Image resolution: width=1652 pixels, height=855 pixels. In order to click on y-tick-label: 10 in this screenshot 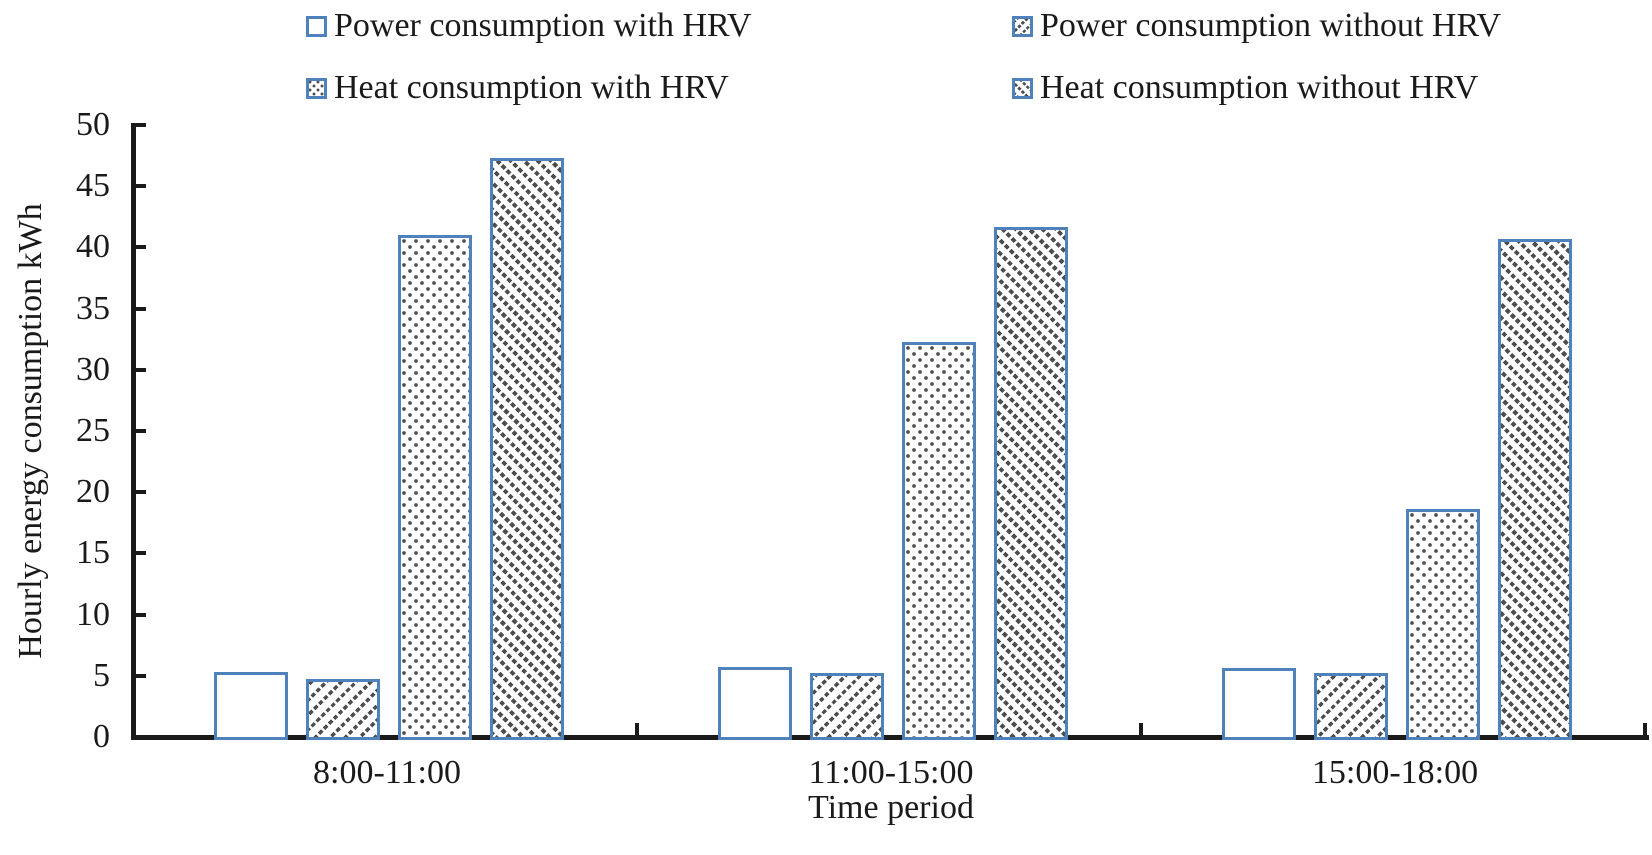, I will do `click(93, 614)`.